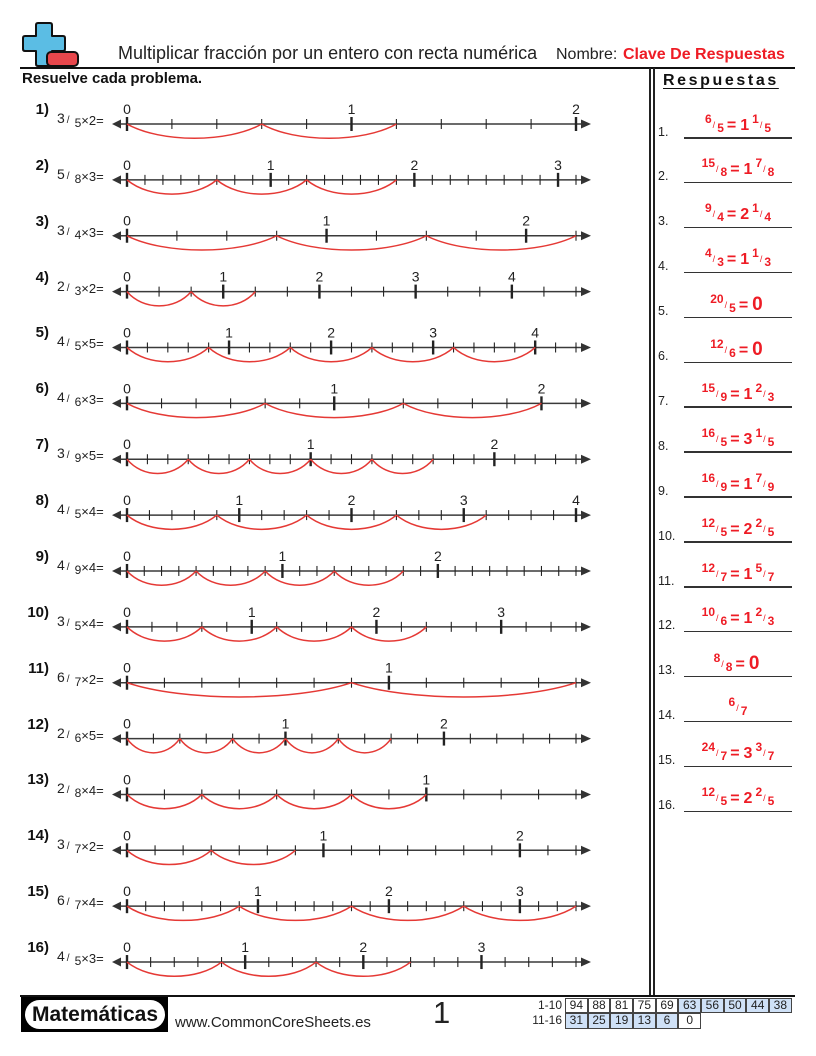 This screenshot has height=1056, width=816. What do you see at coordinates (520, 891) in the screenshot?
I see `tick-label: 3` at bounding box center [520, 891].